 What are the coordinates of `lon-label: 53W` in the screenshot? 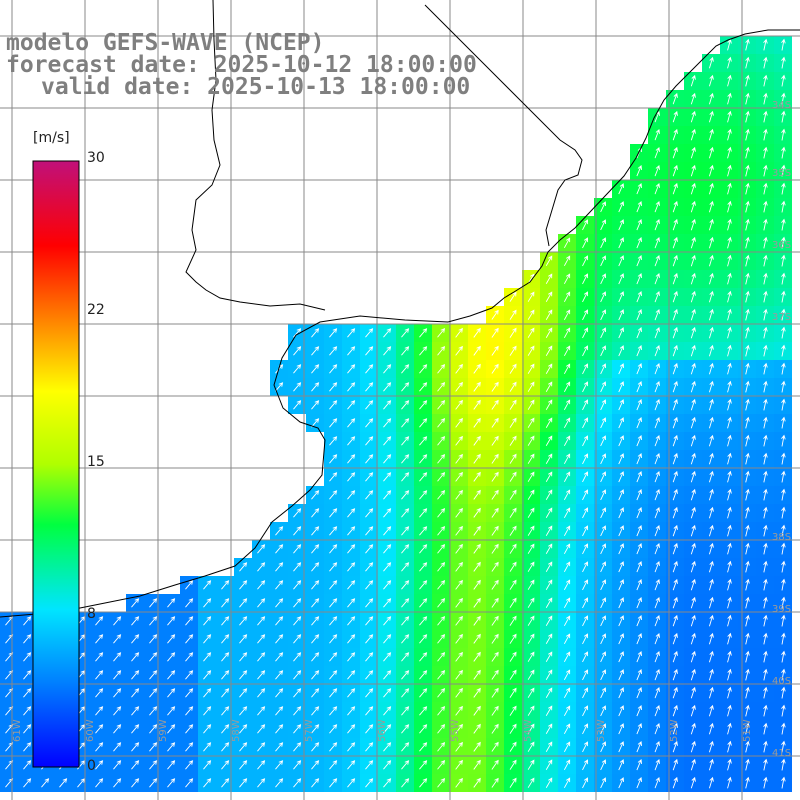 It's located at (601, 730).